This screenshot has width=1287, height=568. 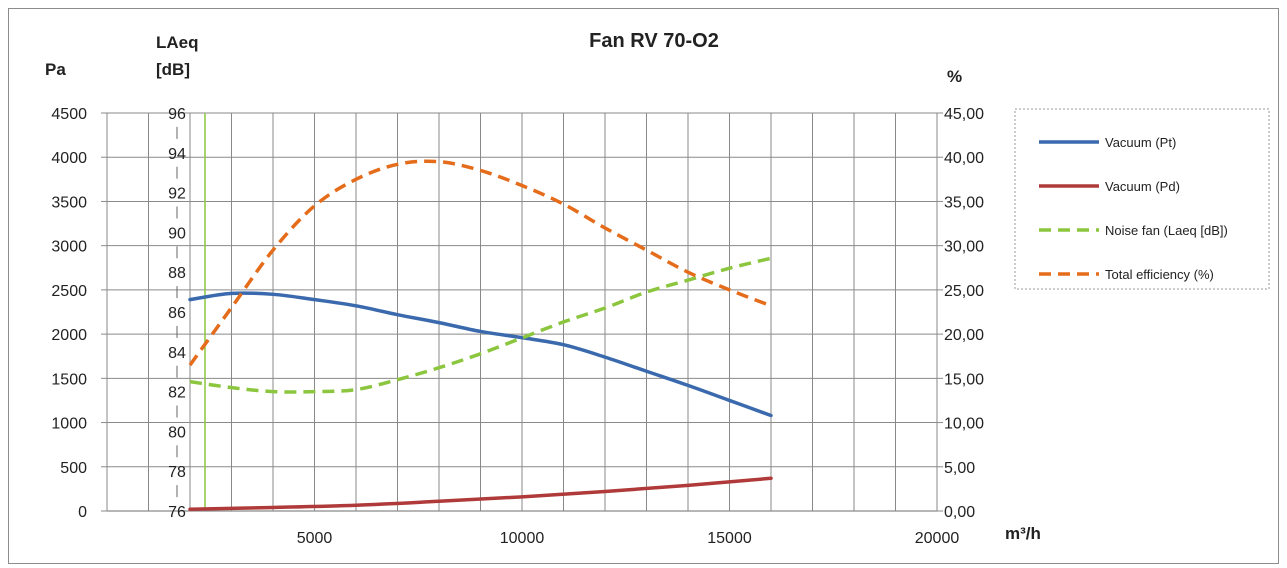 What do you see at coordinates (177, 273) in the screenshot?
I see `laeq-tick-label: 88` at bounding box center [177, 273].